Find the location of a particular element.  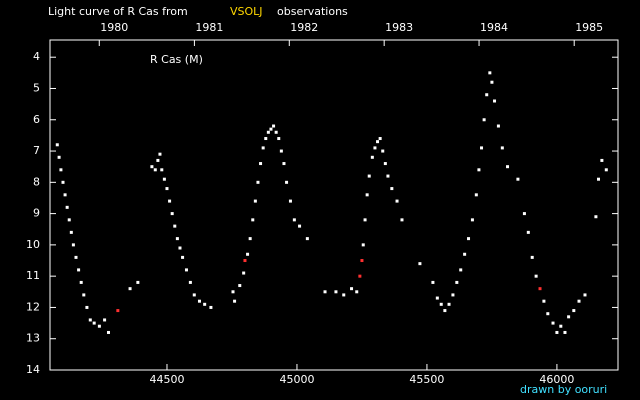

x2-tick-label: 1981 is located at coordinates (209, 27).